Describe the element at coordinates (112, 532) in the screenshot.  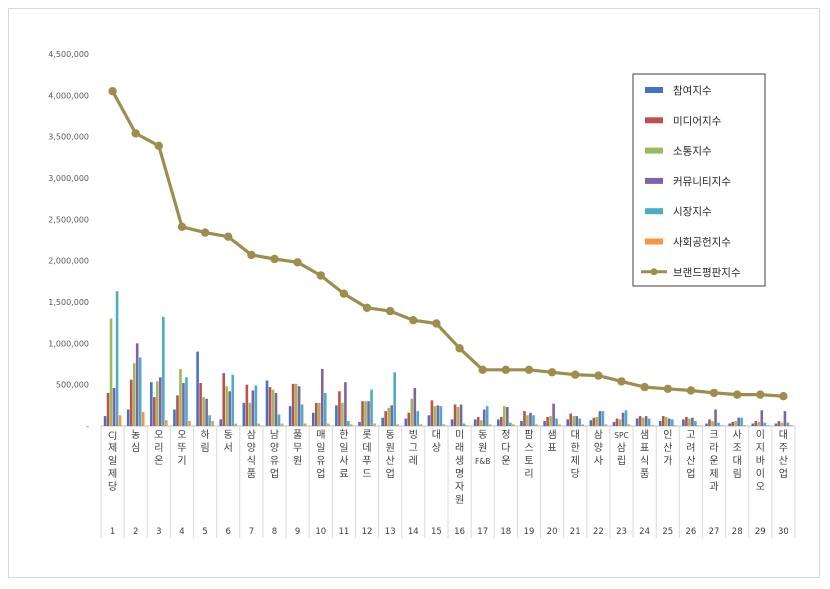
I see `x-rank-label: 1` at that location.